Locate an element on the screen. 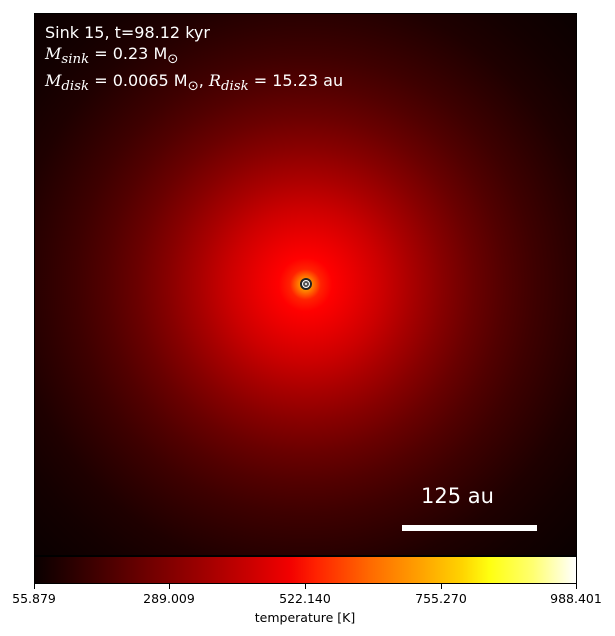 The width and height of the screenshot is (615, 636). disk-mass-subscript: disk is located at coordinates (75, 87).